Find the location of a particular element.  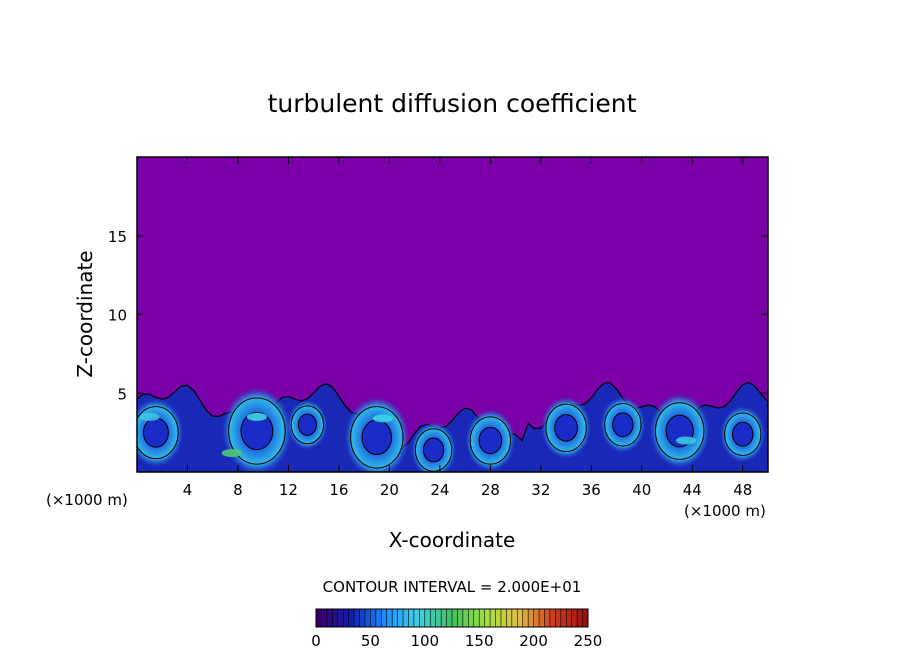

x-tick-label-0: 4 is located at coordinates (188, 490).